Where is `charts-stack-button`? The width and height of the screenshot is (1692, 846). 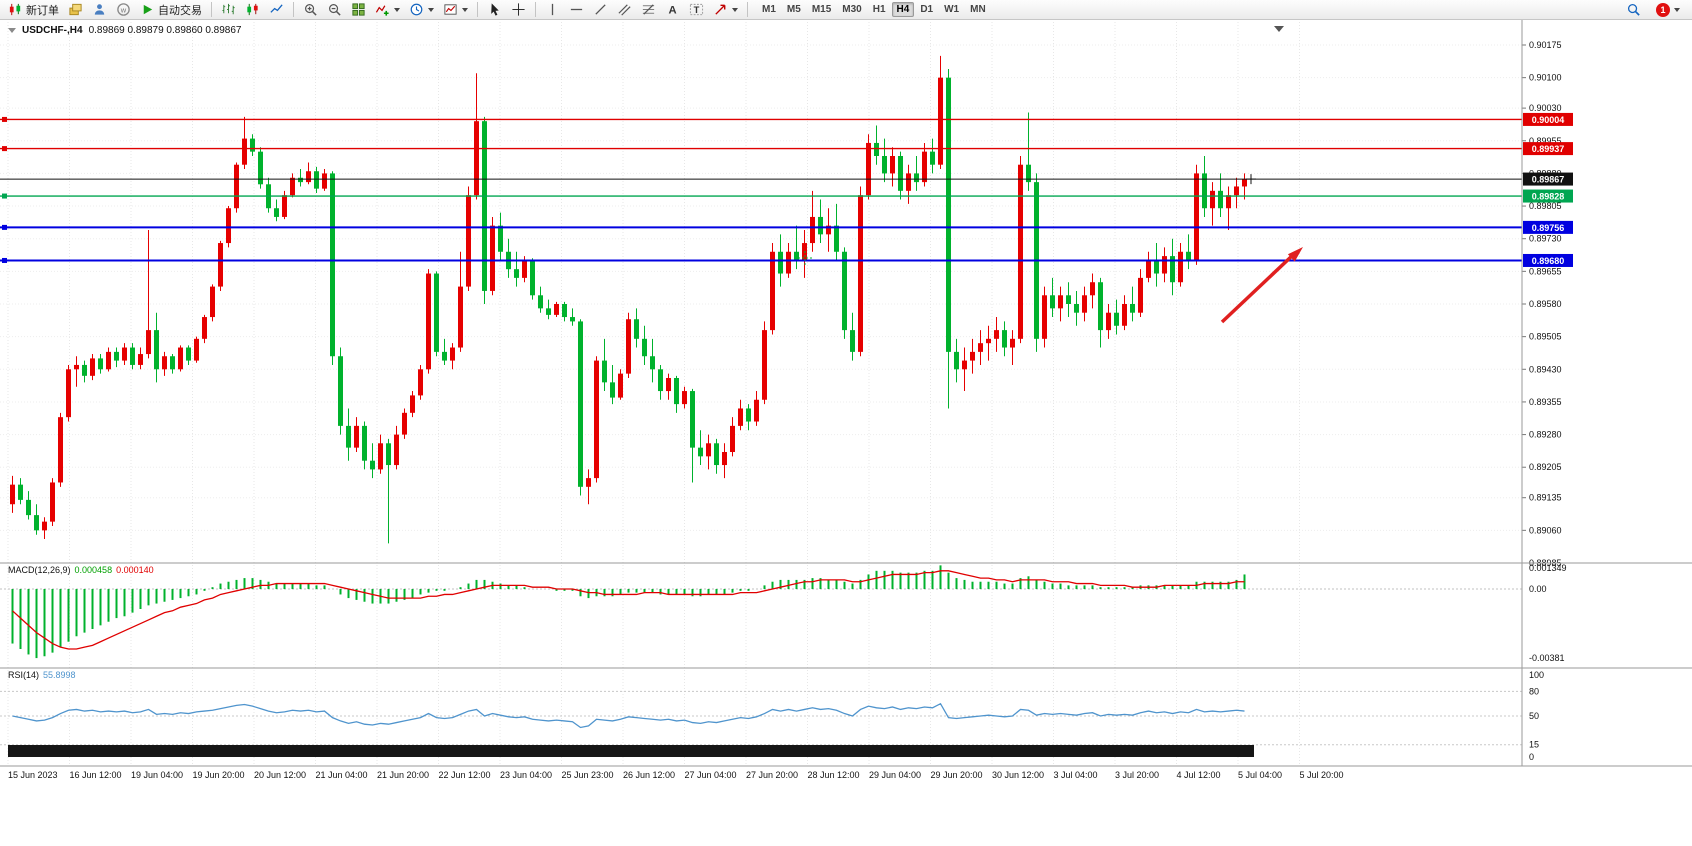
charts-stack-button is located at coordinates (75, 10).